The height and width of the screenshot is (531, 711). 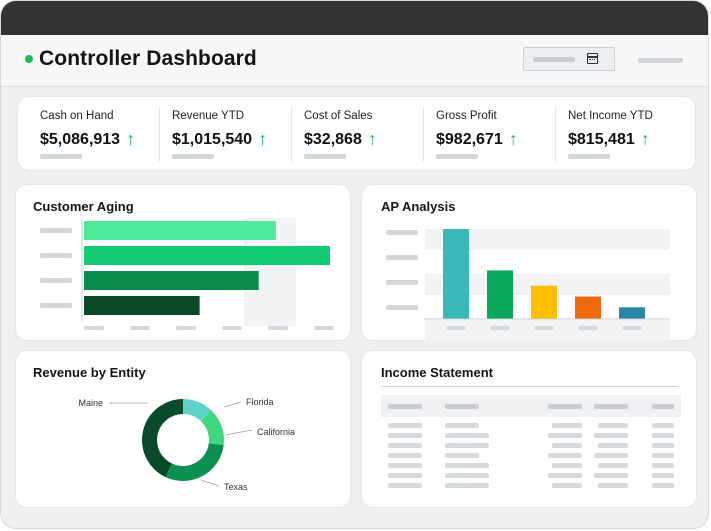 I want to click on kpi-gross-profit: Gross Profit $982,671 ↑, so click(x=480, y=134).